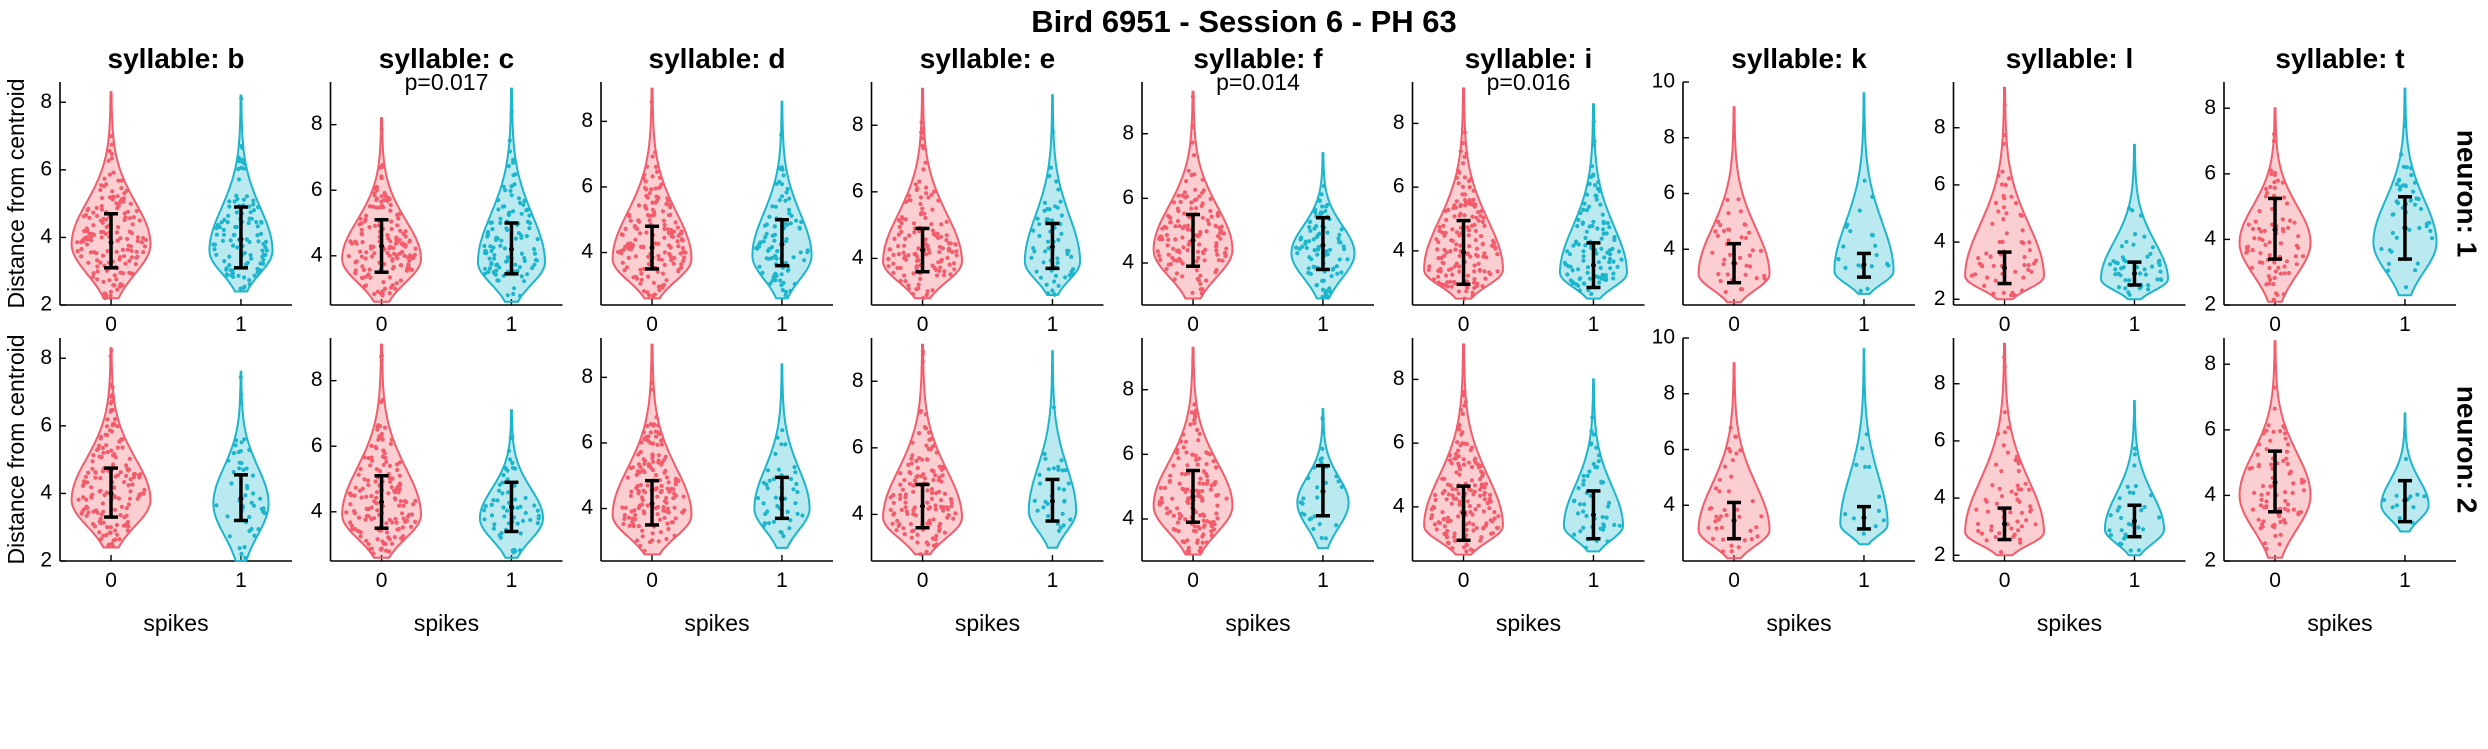 Image resolution: width=2488 pixels, height=749 pixels. What do you see at coordinates (317, 254) in the screenshot?
I see `y-tick-label: 4` at bounding box center [317, 254].